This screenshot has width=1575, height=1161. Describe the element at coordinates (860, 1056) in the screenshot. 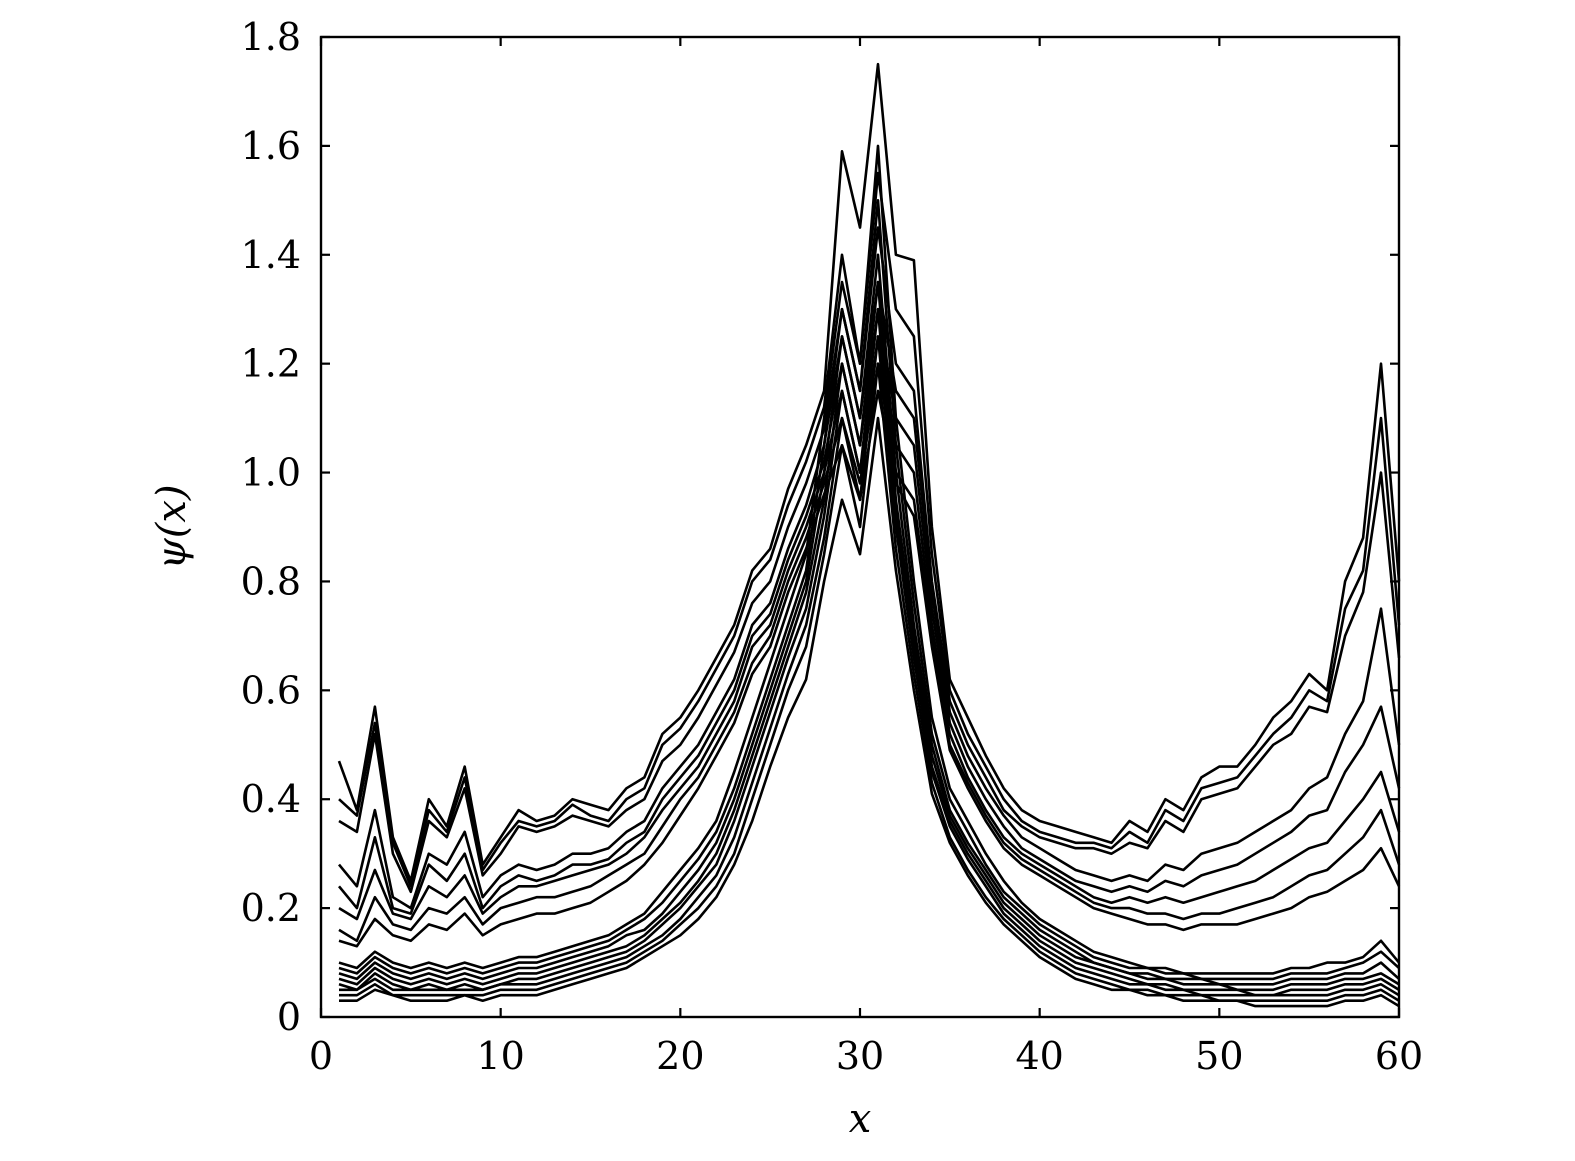

I see `x-tick-label: 30` at that location.